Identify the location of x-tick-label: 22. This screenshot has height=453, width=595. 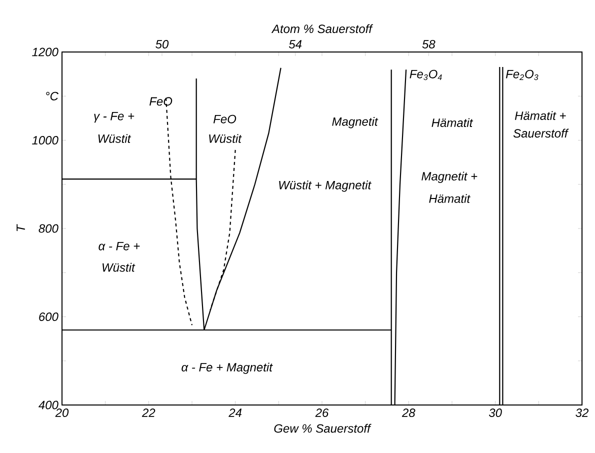
(149, 412).